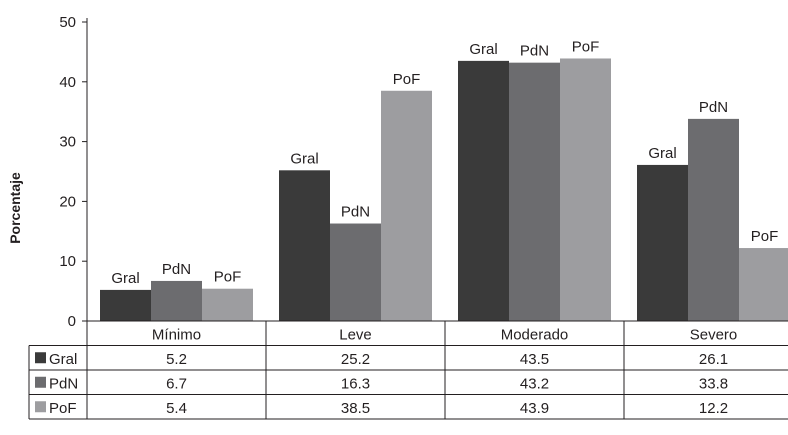  Describe the element at coordinates (176, 408) in the screenshot. I see `table-cell-value: 5.4` at that location.